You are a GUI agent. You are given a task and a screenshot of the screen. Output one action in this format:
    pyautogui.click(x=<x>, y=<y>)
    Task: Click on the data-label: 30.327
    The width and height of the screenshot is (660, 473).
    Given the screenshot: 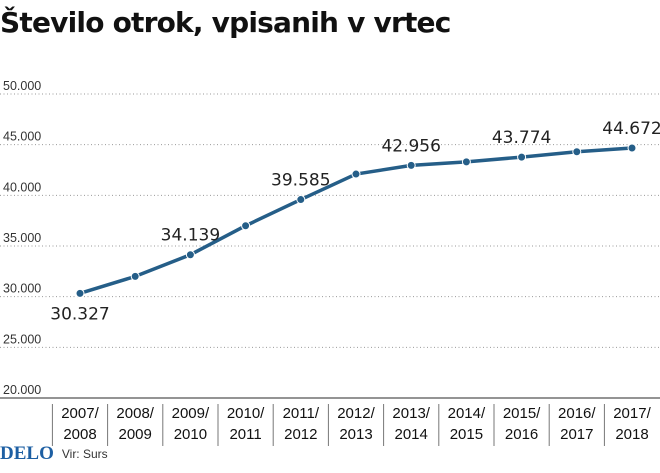 What is the action you would take?
    pyautogui.click(x=79, y=314)
    